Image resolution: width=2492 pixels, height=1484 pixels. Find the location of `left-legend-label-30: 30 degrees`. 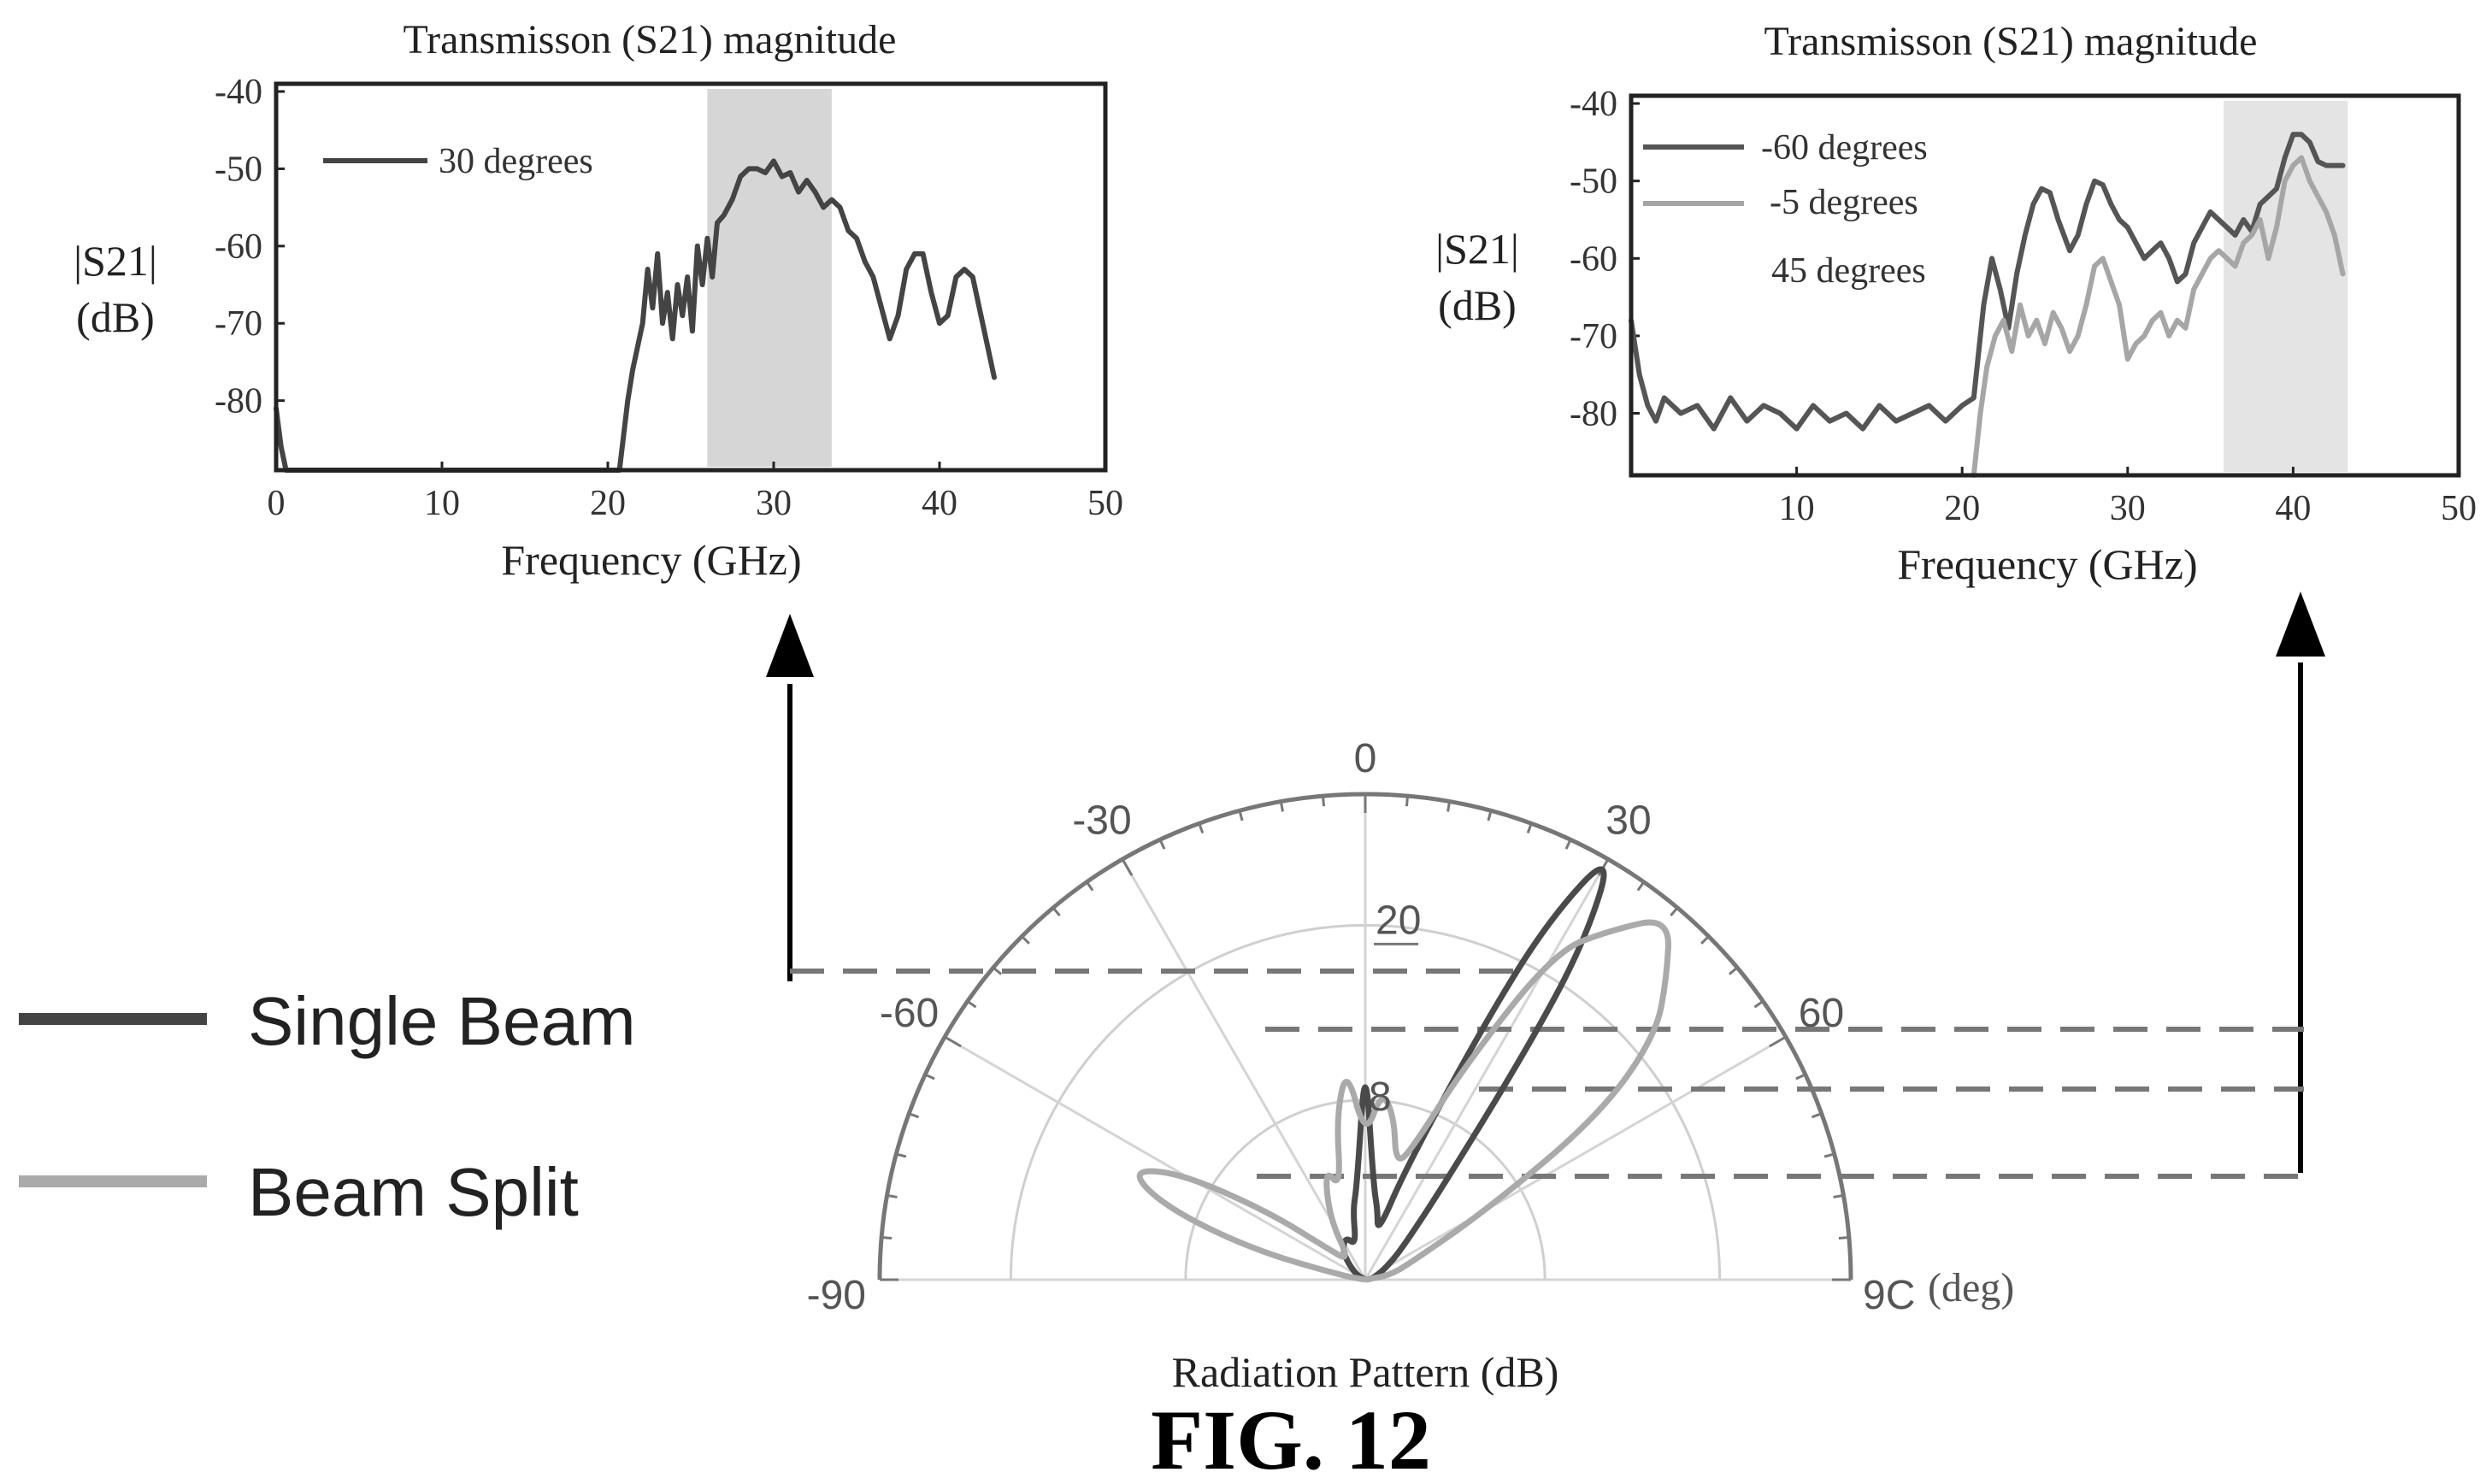

left-legend-label-30: 30 degrees is located at coordinates (516, 161).